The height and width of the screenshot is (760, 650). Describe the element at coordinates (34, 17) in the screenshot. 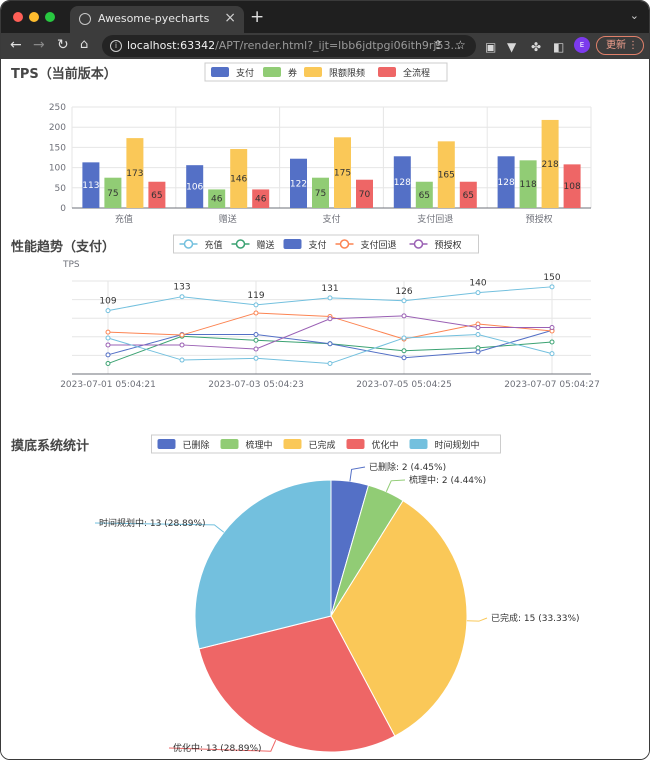

I see `minimize-window-button` at that location.